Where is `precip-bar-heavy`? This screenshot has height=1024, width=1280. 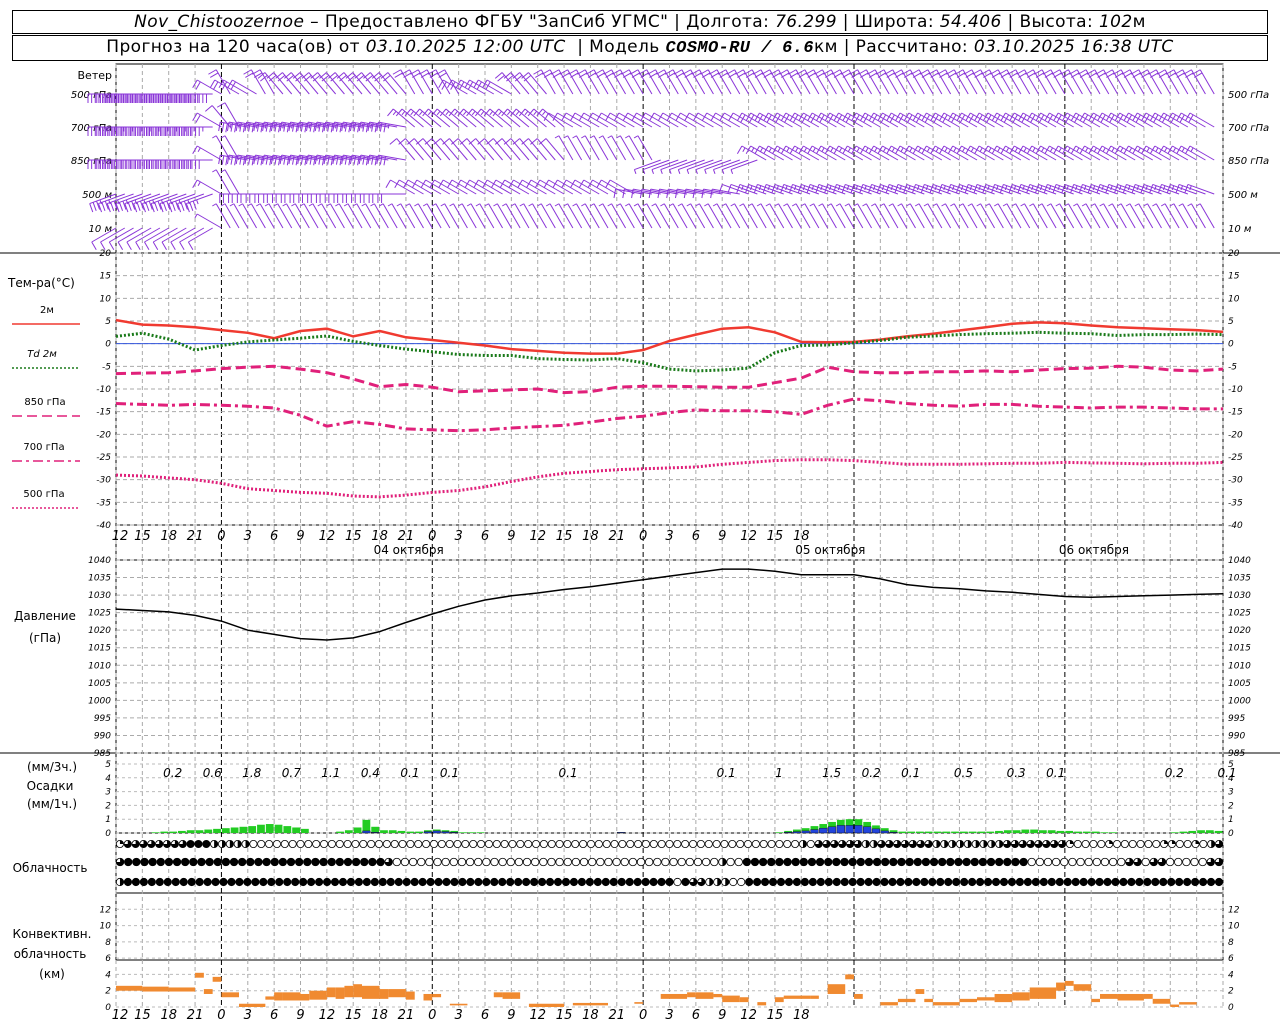
precip-bar-heavy is located at coordinates (375, 833).